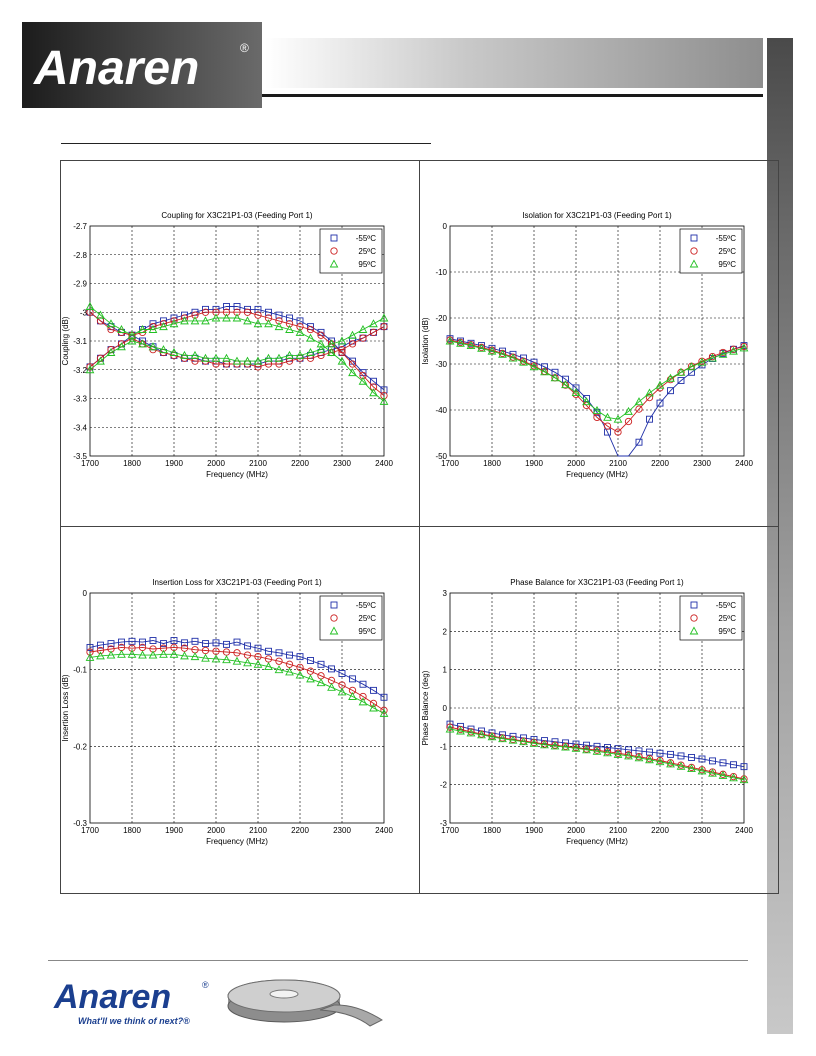 The width and height of the screenshot is (816, 1056). Describe the element at coordinates (367, 631) in the screenshot. I see `legend-label: 95ºC` at that location.